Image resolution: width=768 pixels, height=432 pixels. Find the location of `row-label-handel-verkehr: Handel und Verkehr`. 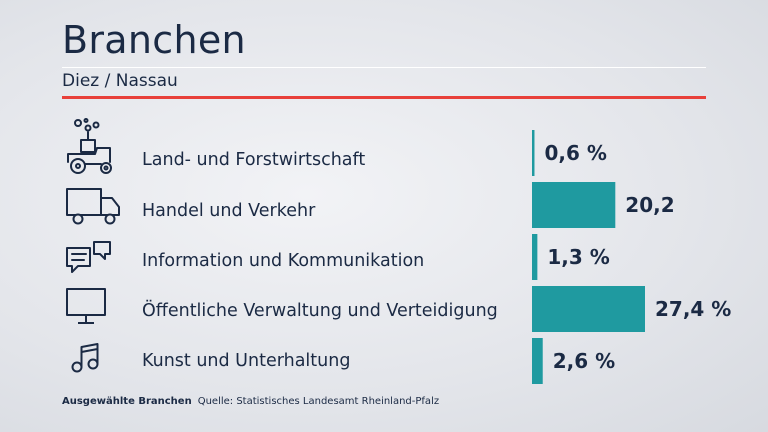

row-label-handel-verkehr: Handel und Verkehr is located at coordinates (229, 211).